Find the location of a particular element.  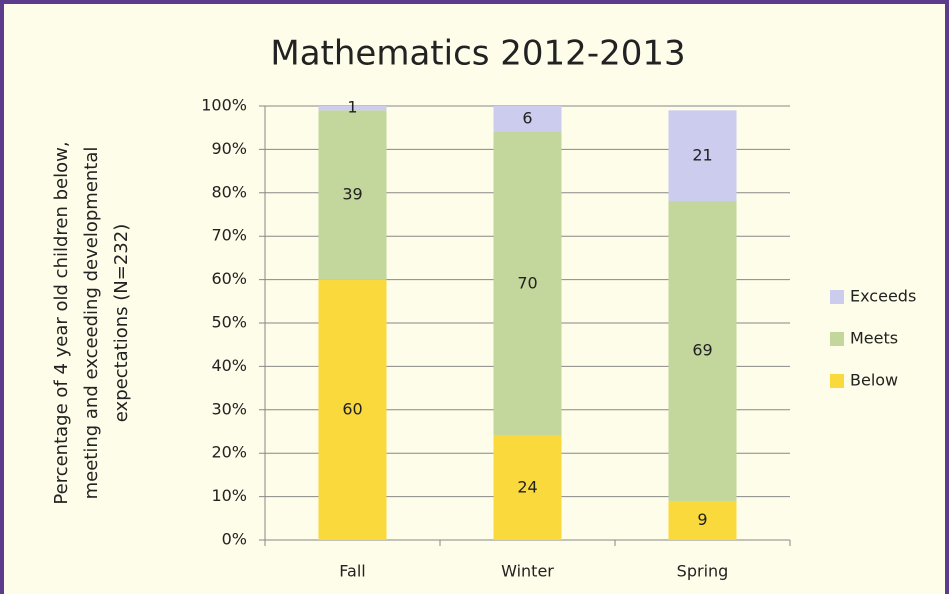

y-tick-label: 40% is located at coordinates (229, 365).